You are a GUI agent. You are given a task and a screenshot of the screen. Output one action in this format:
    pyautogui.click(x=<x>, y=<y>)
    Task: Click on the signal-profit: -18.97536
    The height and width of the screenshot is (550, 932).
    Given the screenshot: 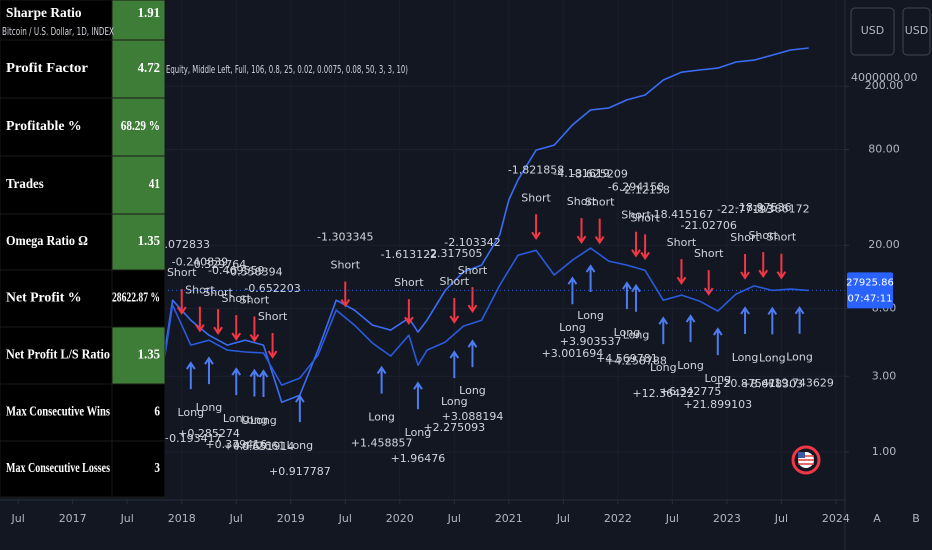 What is the action you would take?
    pyautogui.click(x=763, y=207)
    